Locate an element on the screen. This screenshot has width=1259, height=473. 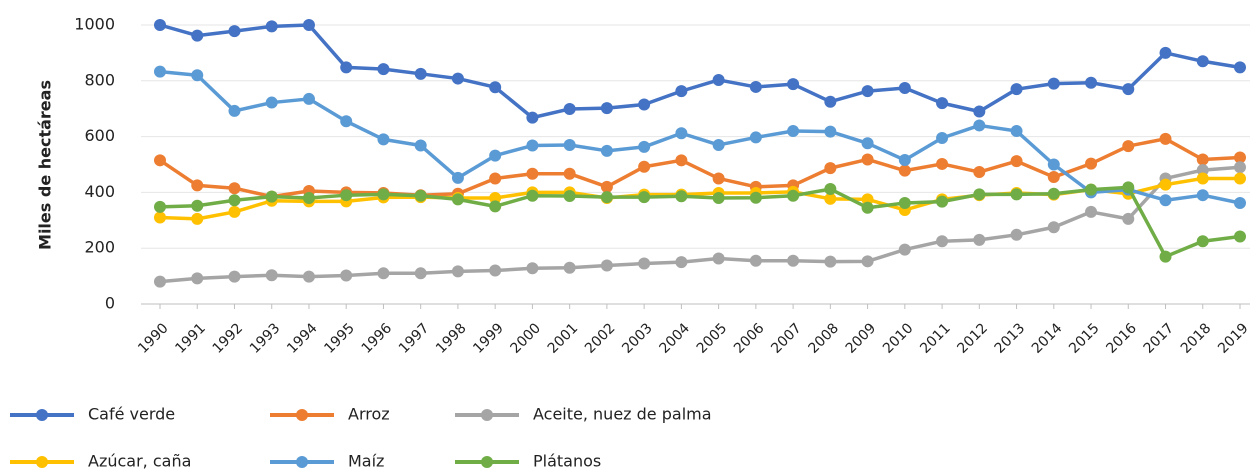
x-tick-label: 2002 is located at coordinates (600, 338).